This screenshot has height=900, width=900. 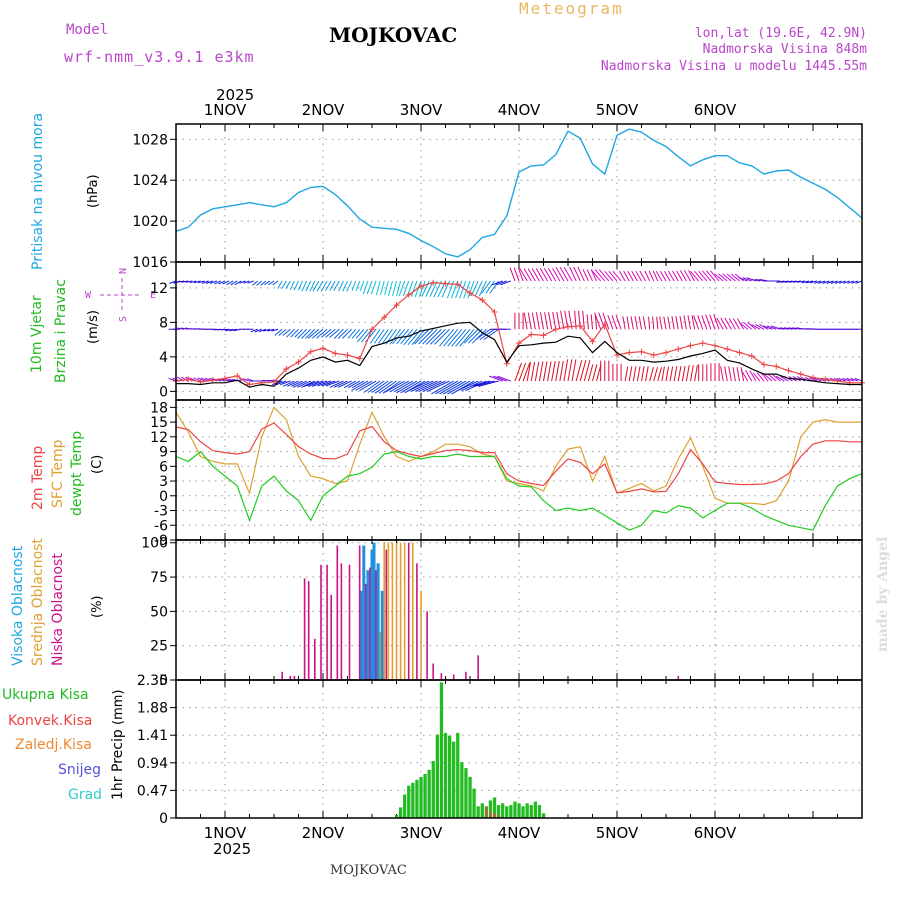 What do you see at coordinates (93, 191) in the screenshot?
I see `pressure-unit: (hPa)` at bounding box center [93, 191].